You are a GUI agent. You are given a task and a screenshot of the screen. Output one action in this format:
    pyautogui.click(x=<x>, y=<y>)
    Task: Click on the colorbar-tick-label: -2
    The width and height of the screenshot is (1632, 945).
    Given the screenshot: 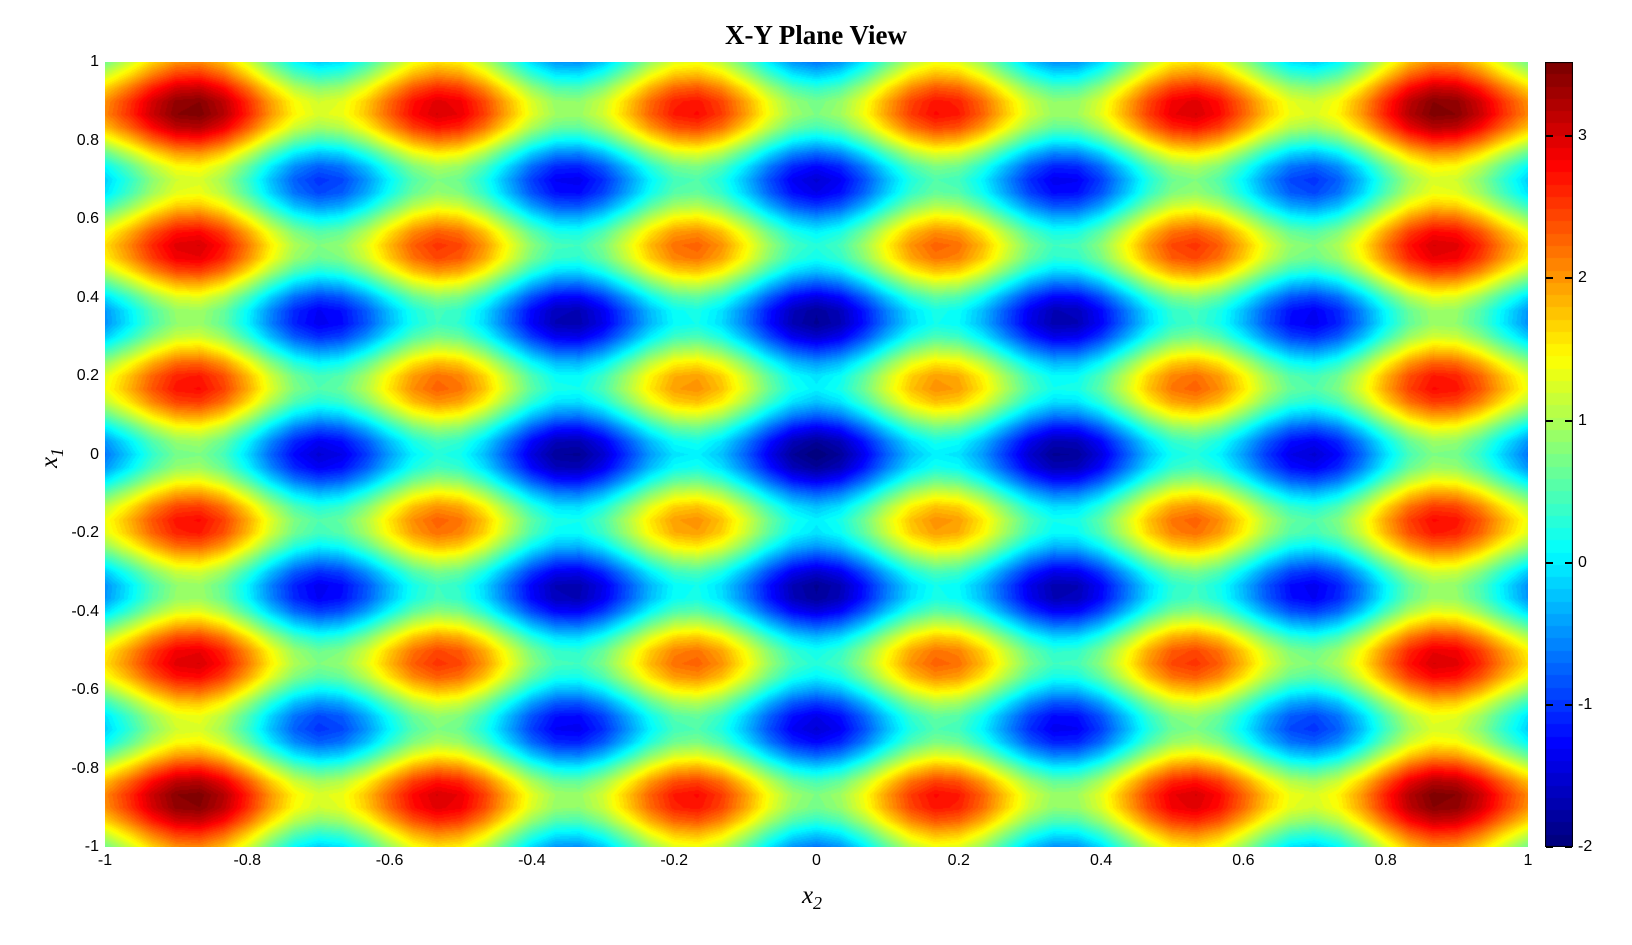 What is the action you would take?
    pyautogui.click(x=1585, y=846)
    